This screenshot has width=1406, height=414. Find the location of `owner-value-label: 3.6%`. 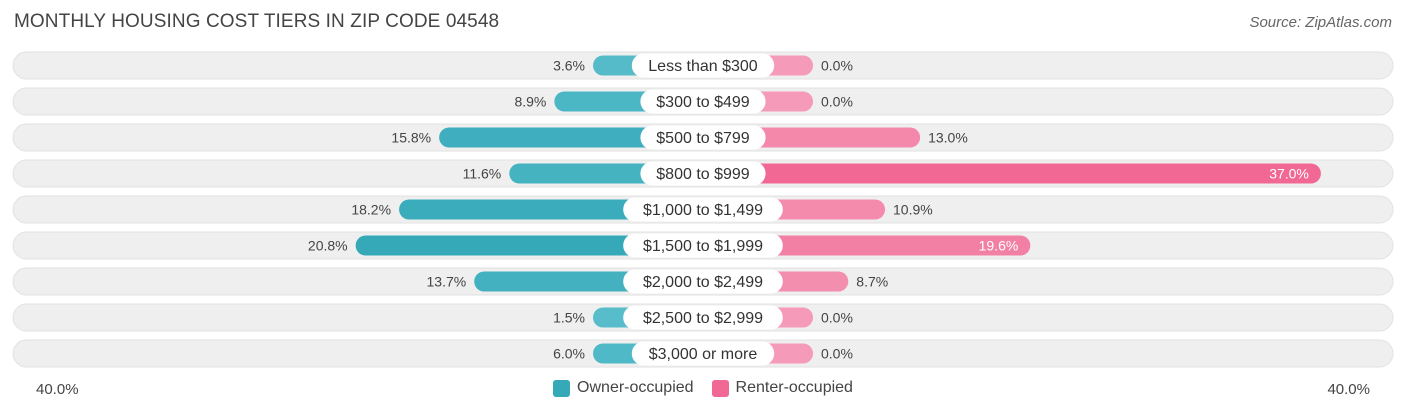

owner-value-label: 3.6% is located at coordinates (569, 66).